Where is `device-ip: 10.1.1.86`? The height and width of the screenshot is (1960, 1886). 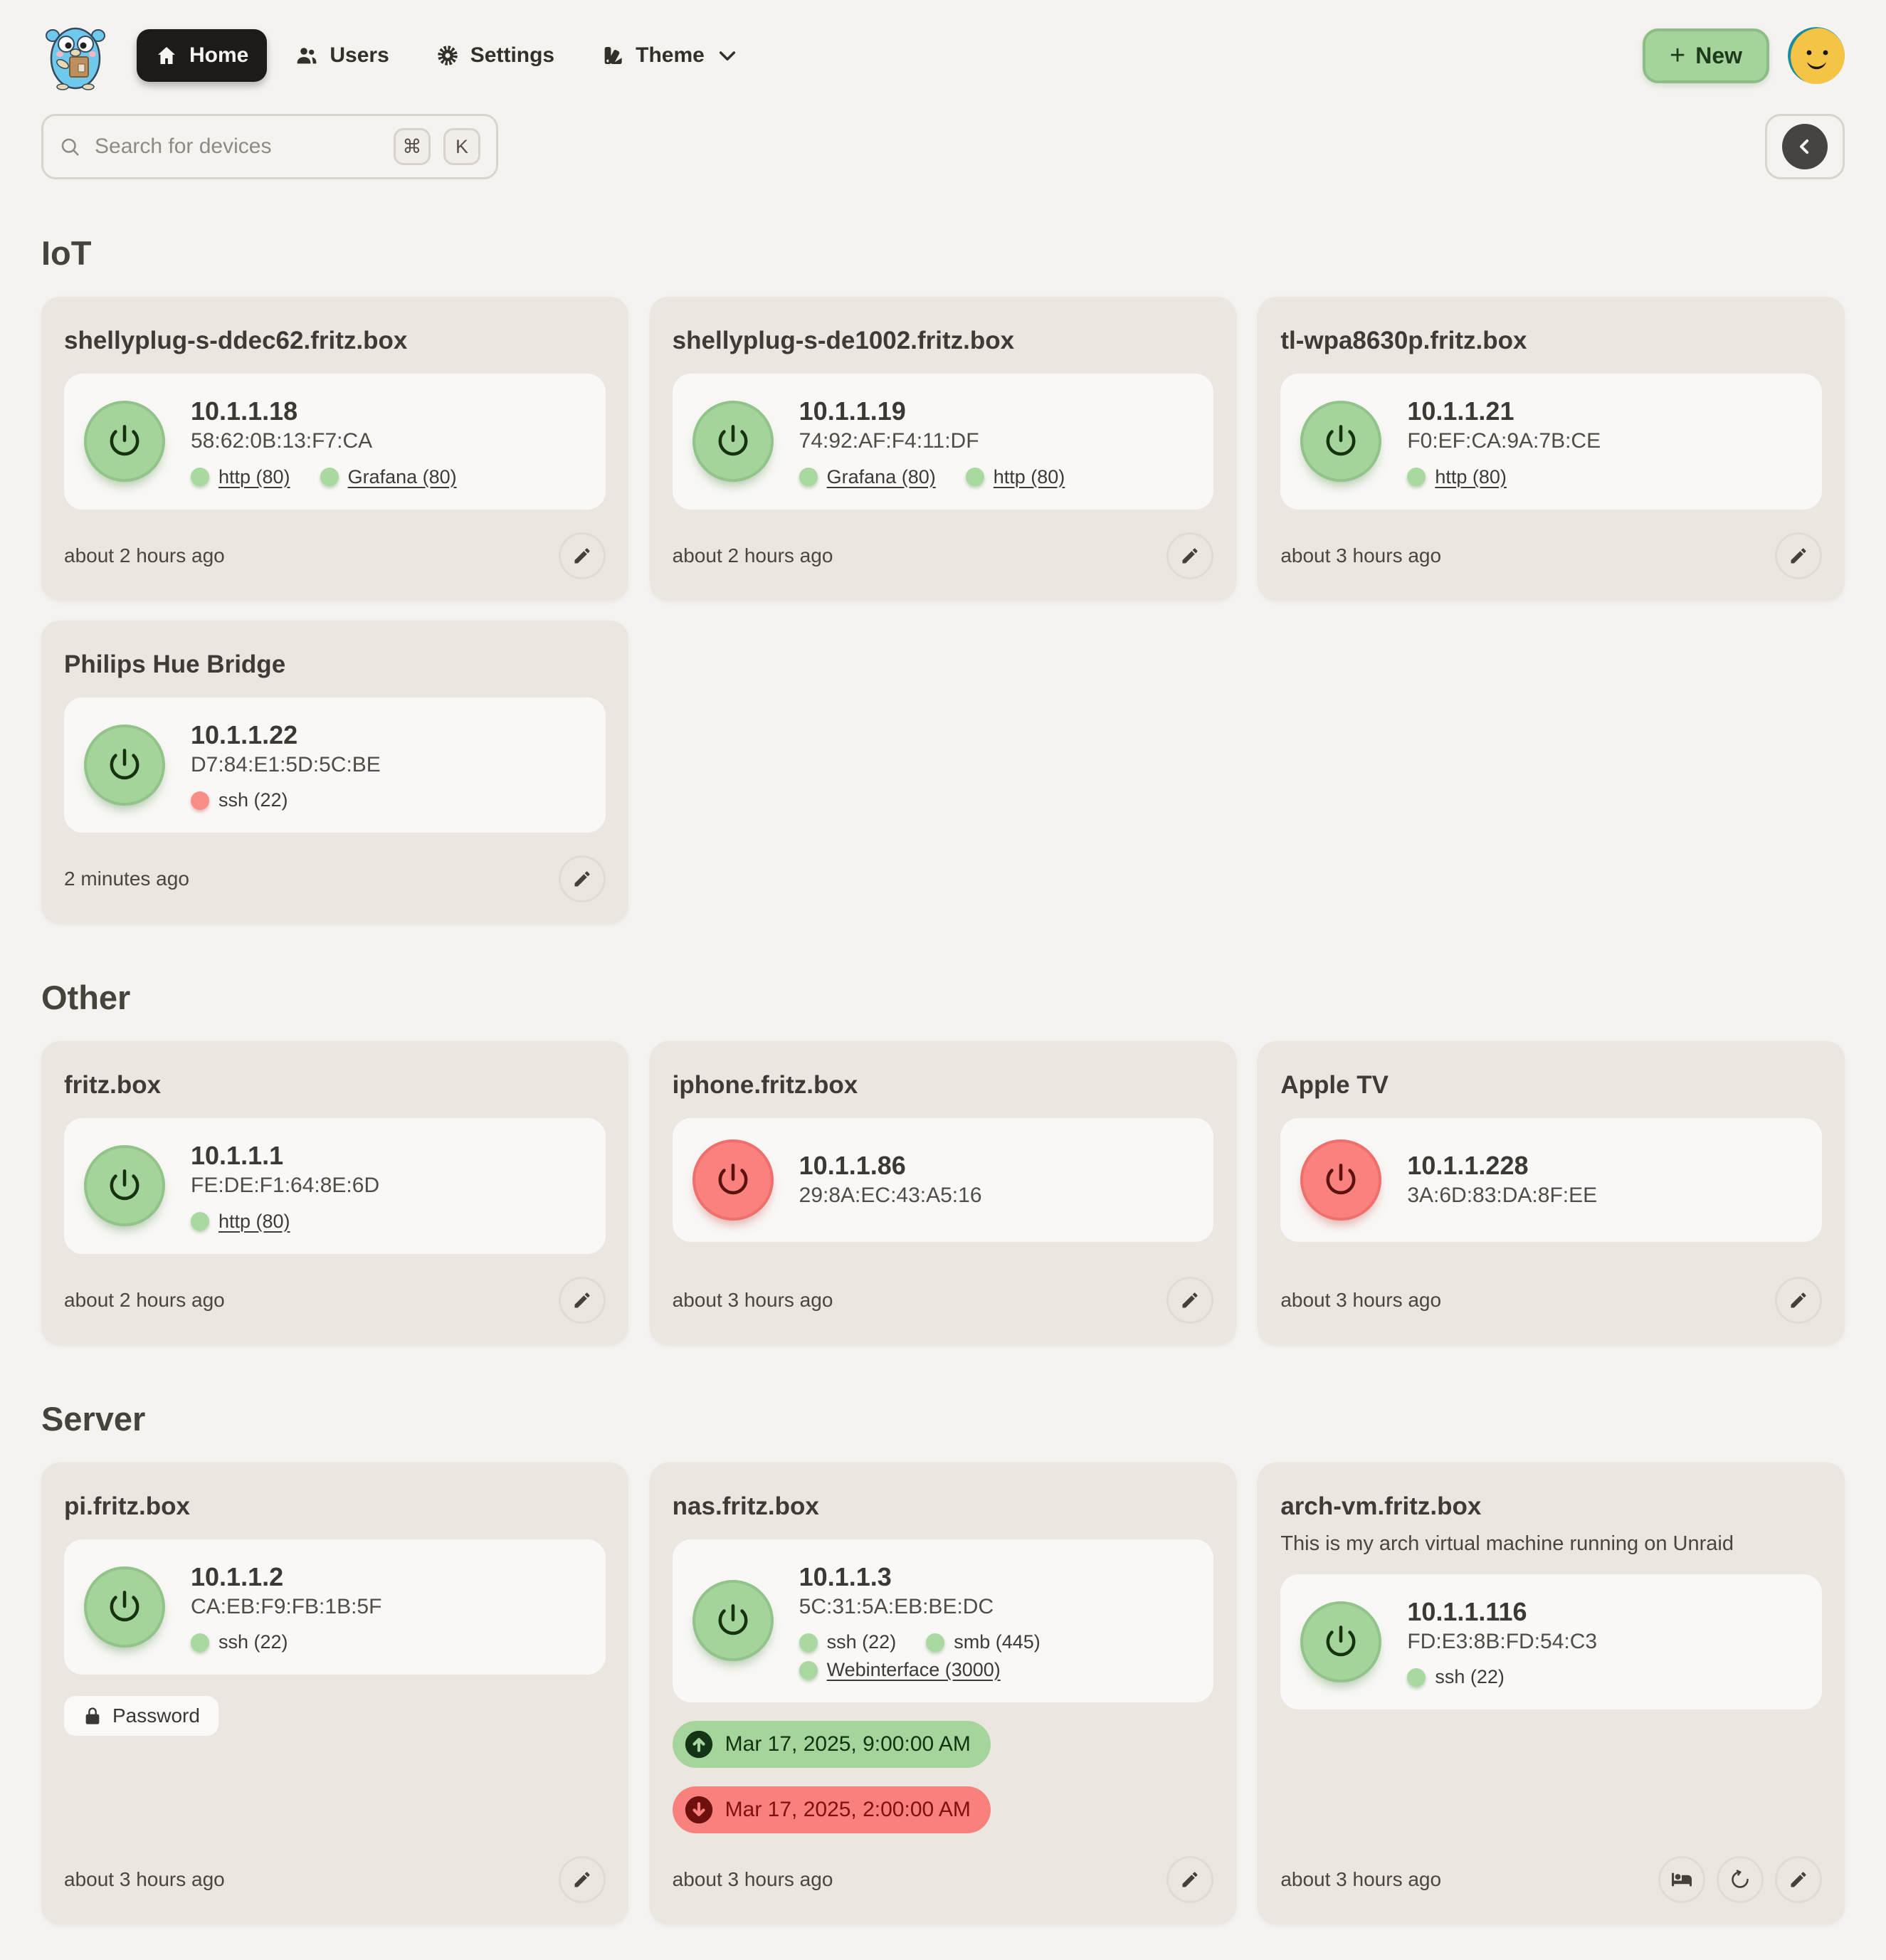 device-ip: 10.1.1.86 is located at coordinates (852, 1166).